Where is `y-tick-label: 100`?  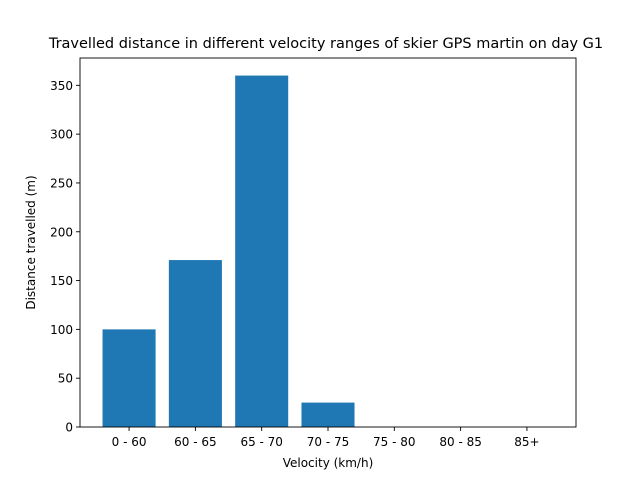
y-tick-label: 100 is located at coordinates (61, 330).